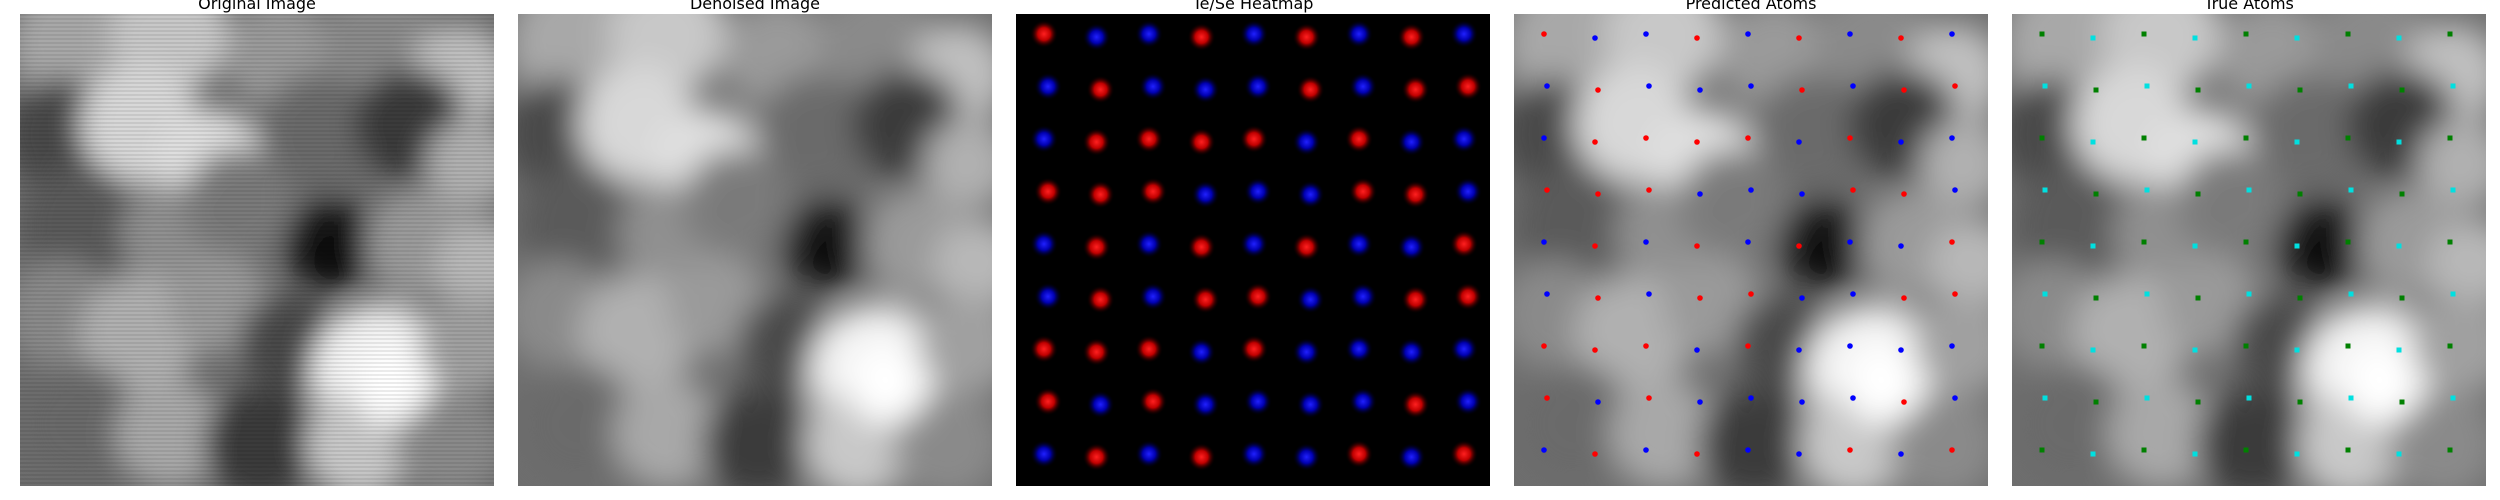 The height and width of the screenshot is (500, 2500). I want to click on panel-title-true: True Atoms, so click(2249, 6).